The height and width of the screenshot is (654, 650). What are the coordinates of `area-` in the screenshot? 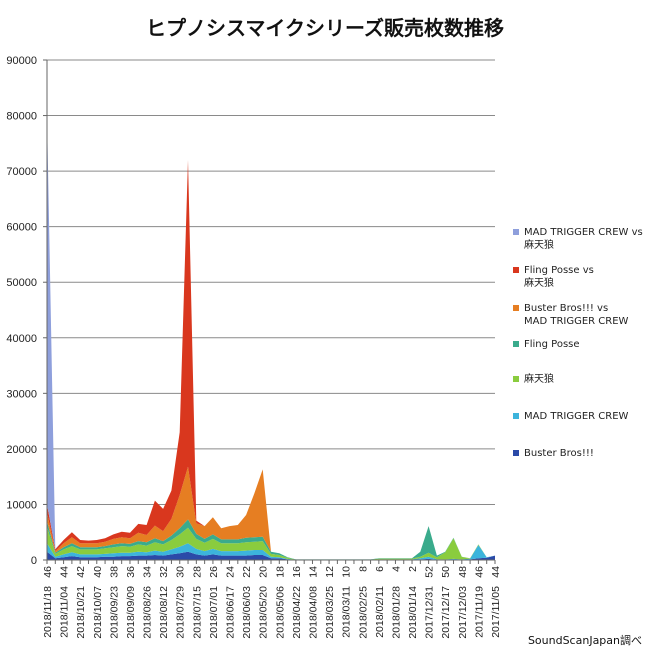 It's located at (271, 543).